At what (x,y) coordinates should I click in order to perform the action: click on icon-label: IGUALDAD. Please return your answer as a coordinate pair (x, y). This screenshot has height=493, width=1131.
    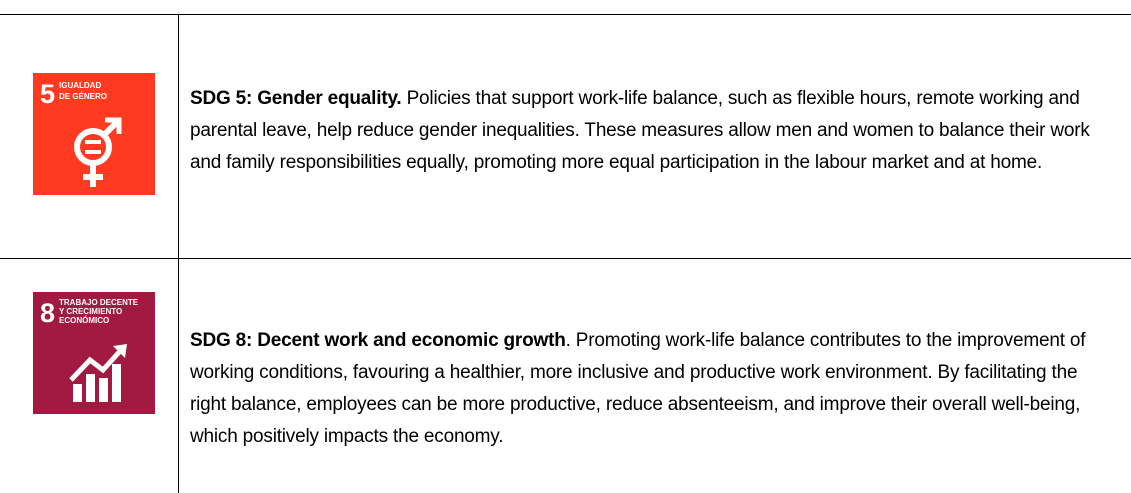
    Looking at the image, I should click on (80, 85).